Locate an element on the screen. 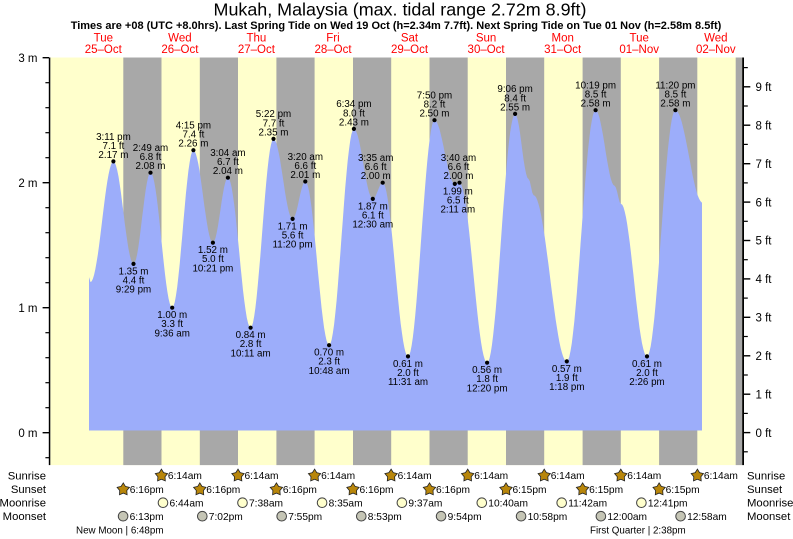 The width and height of the screenshot is (793, 539). svg-text: 2:49 am is located at coordinates (150, 148).